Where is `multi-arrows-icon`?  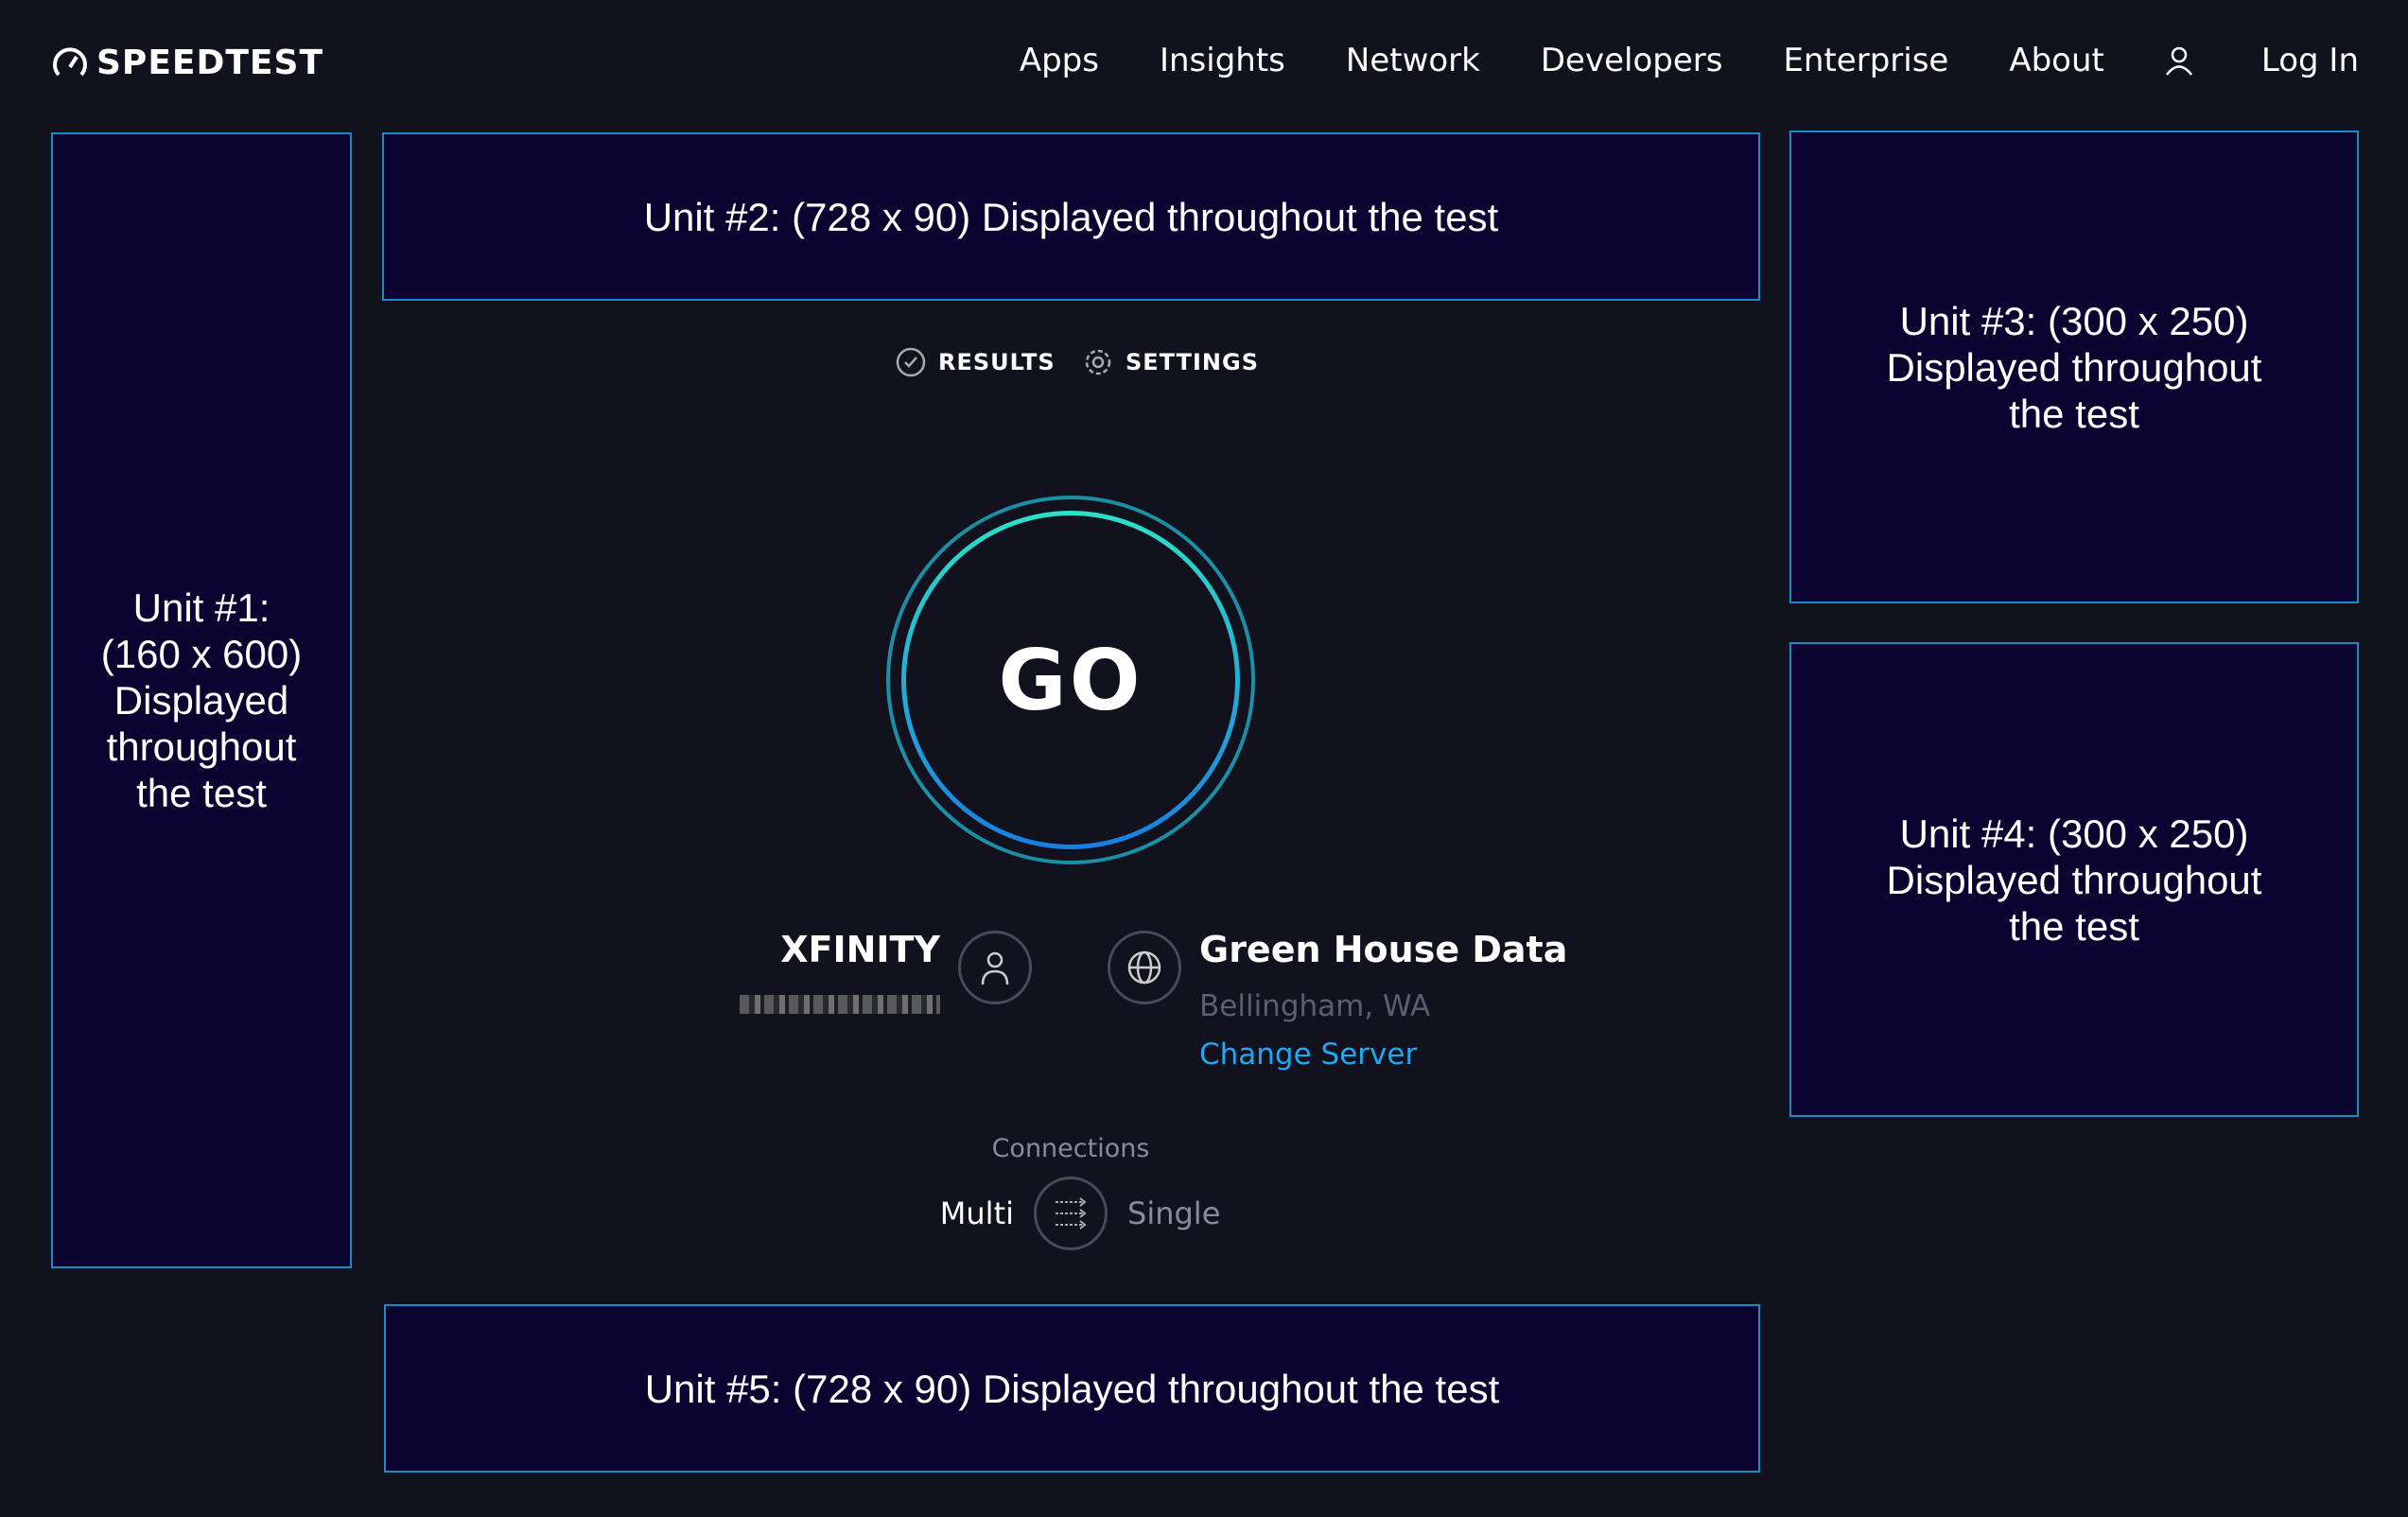 multi-arrows-icon is located at coordinates (1071, 1213).